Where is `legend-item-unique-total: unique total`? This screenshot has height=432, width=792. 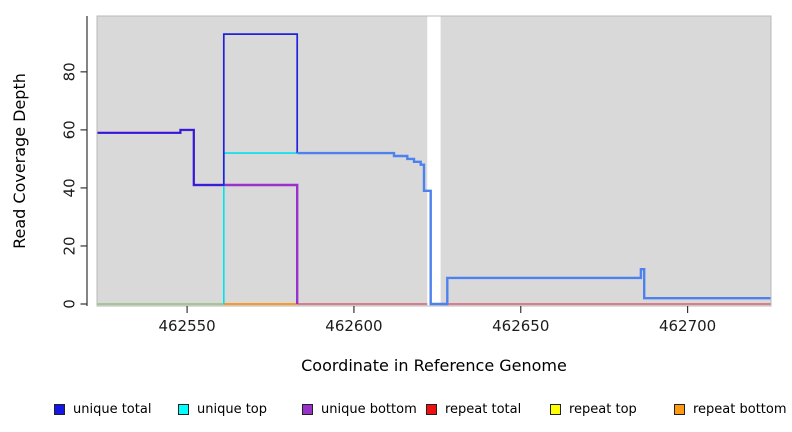 legend-item-unique-total: unique total is located at coordinates (102, 409).